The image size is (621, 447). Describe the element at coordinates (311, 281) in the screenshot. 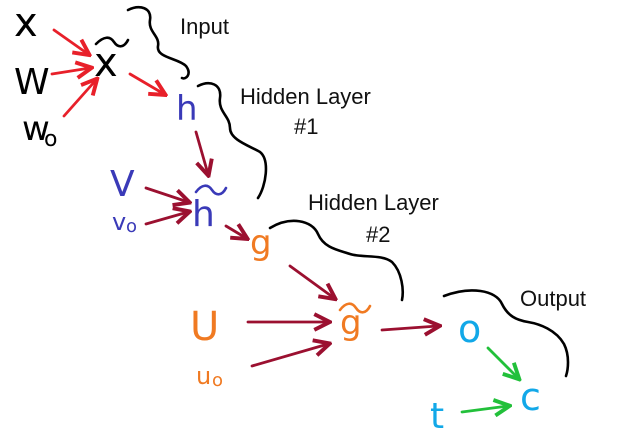

I see `arrow-g-to-g-tilde` at that location.